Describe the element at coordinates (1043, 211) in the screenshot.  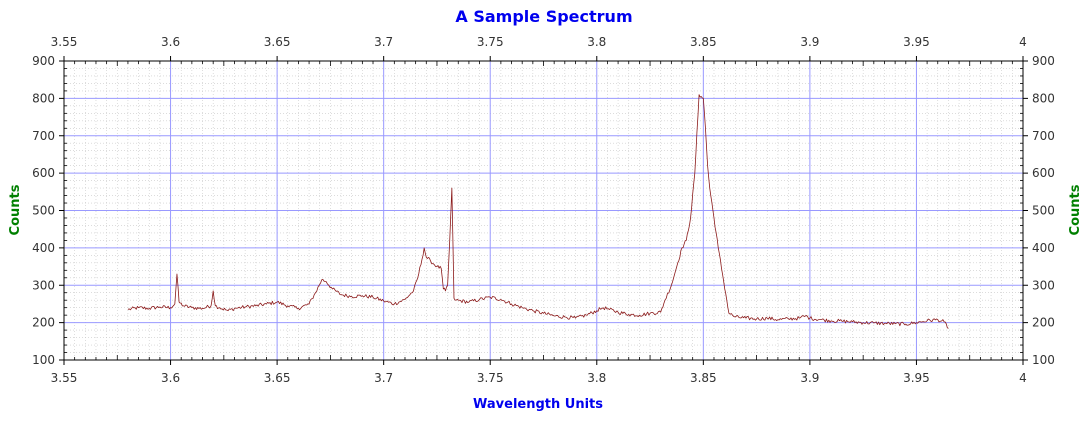
I see `y-tick-label-right: 500` at that location.